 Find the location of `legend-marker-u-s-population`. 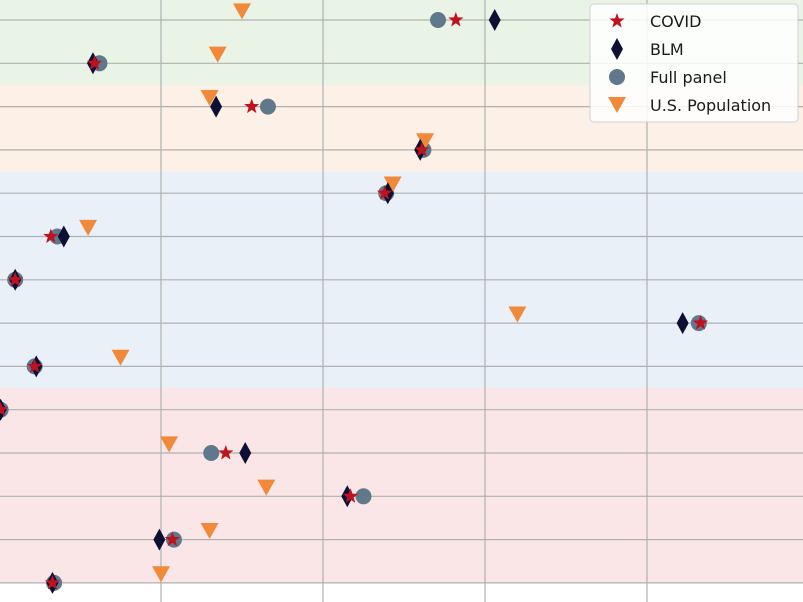

legend-marker-u-s-population is located at coordinates (617, 105).